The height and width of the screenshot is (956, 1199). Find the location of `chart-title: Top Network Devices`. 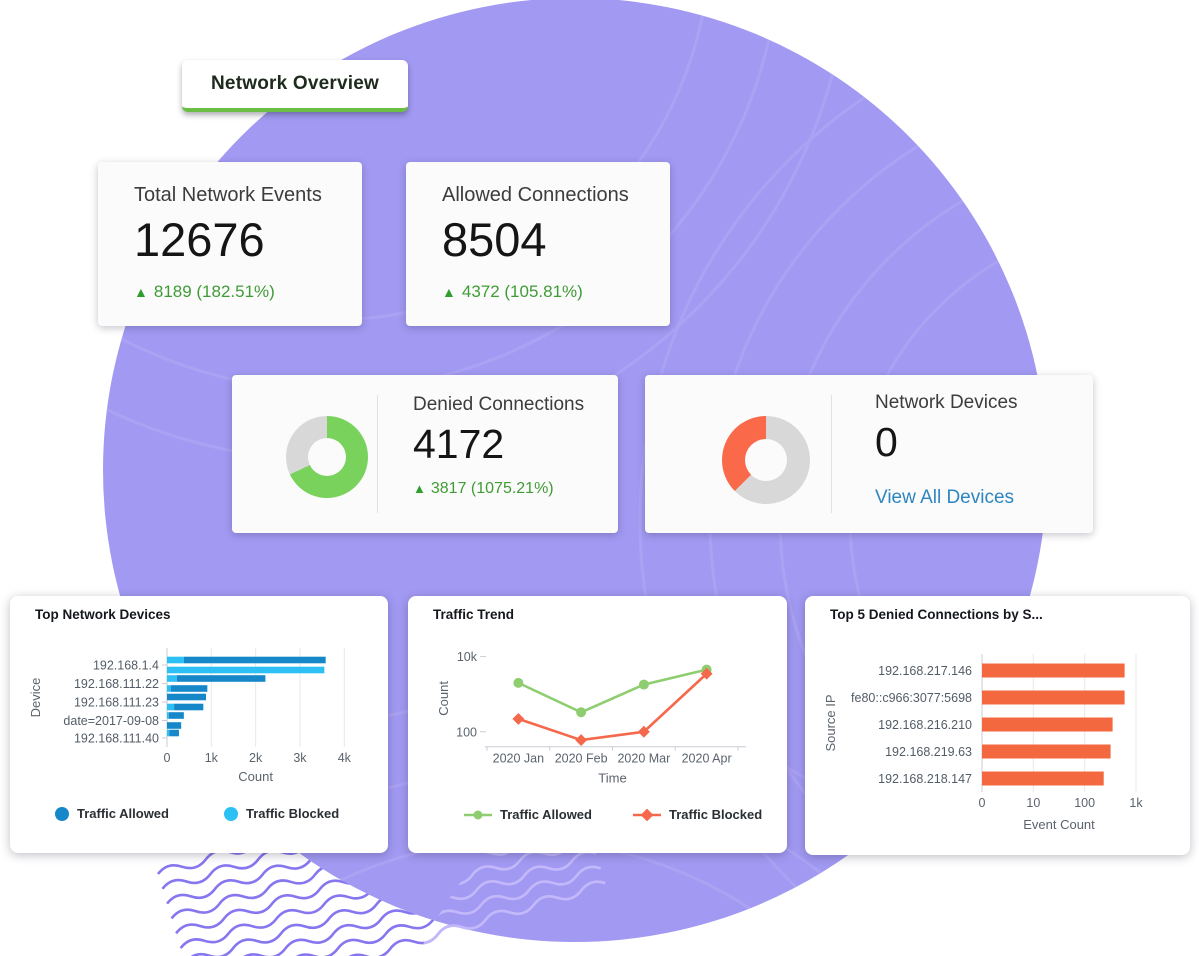

chart-title: Top Network Devices is located at coordinates (103, 614).